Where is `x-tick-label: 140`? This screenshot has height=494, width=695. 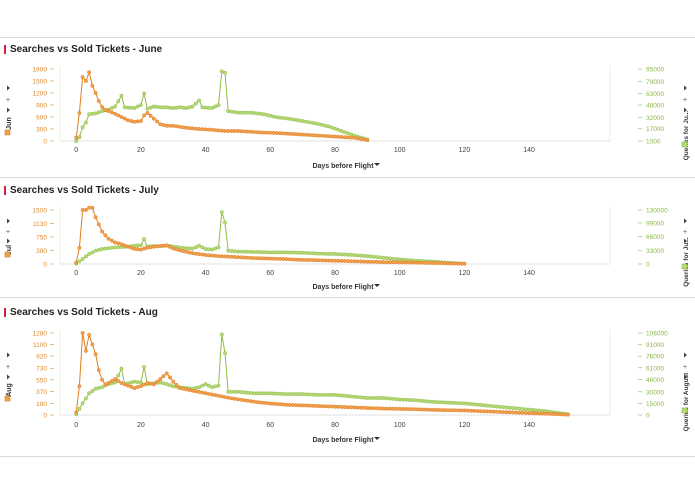
x-tick-label: 140 is located at coordinates (529, 425).